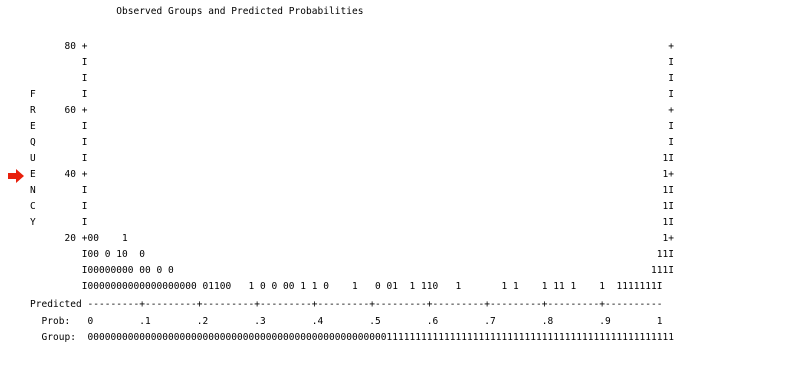 The height and width of the screenshot is (367, 796). I want to click on red-arrow-icon, so click(16, 176).